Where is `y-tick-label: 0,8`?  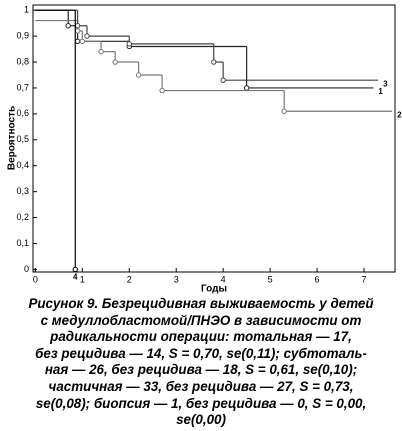 y-tick-label: 0,8 is located at coordinates (22, 61).